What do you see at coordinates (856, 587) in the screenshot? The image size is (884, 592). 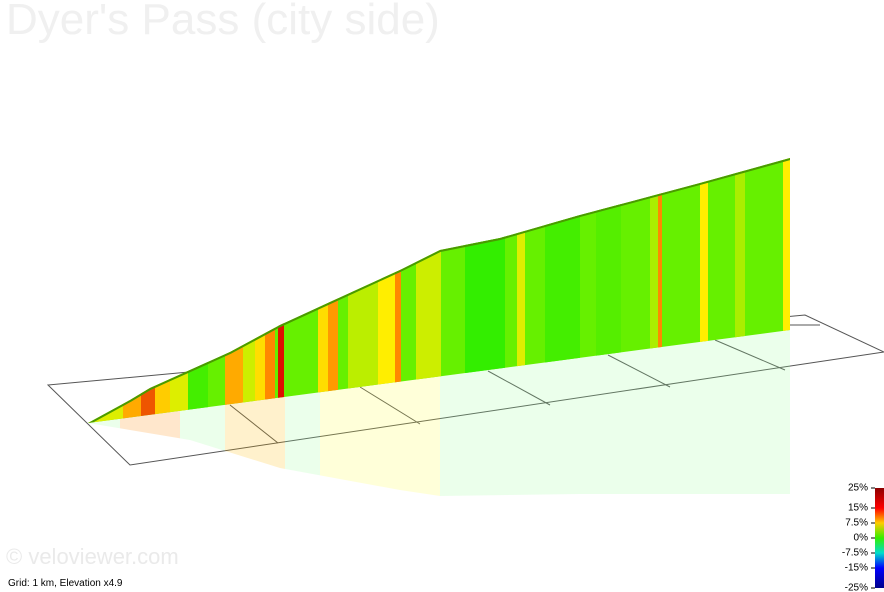 I see `legend-tick-label: -25%` at bounding box center [856, 587].